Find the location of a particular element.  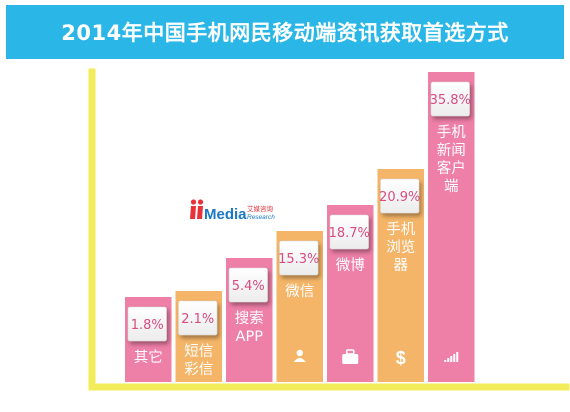

data-label: 1.8% is located at coordinates (147, 325).